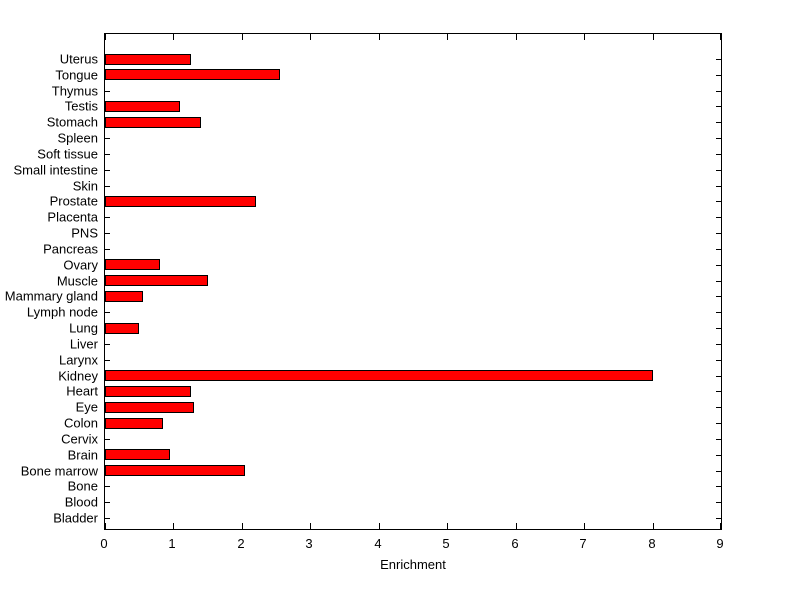 This screenshot has width=800, height=599. I want to click on x-tick-label: 3, so click(309, 543).